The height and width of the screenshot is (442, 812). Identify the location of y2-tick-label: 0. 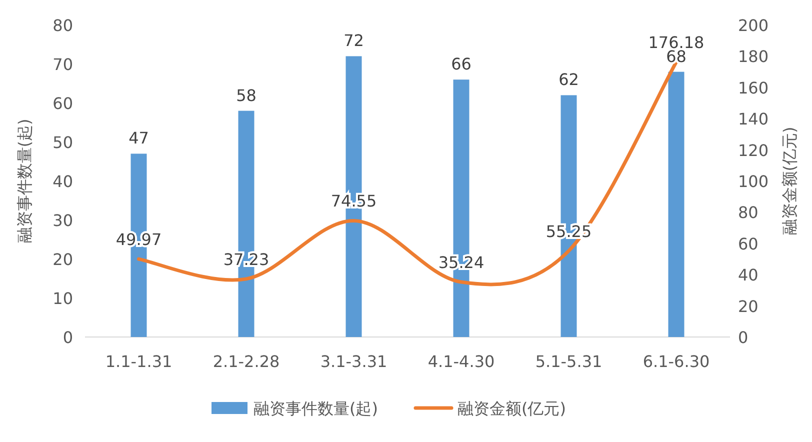
(743, 337).